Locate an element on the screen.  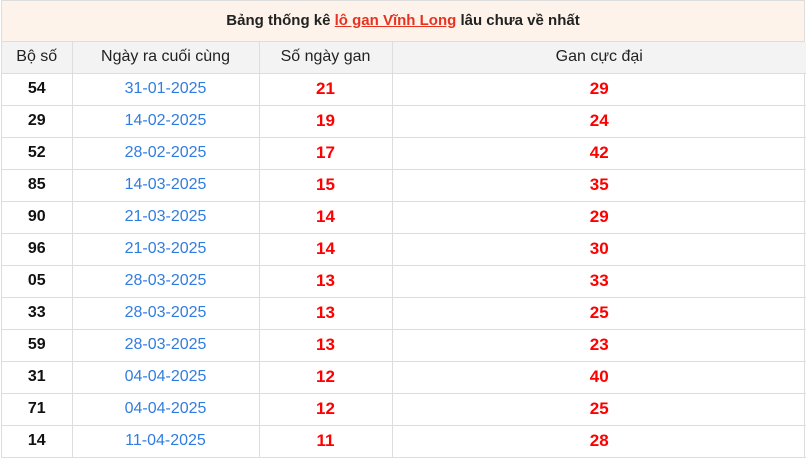
table-row: 52 28-02-2025 17 42 is located at coordinates (404, 153).